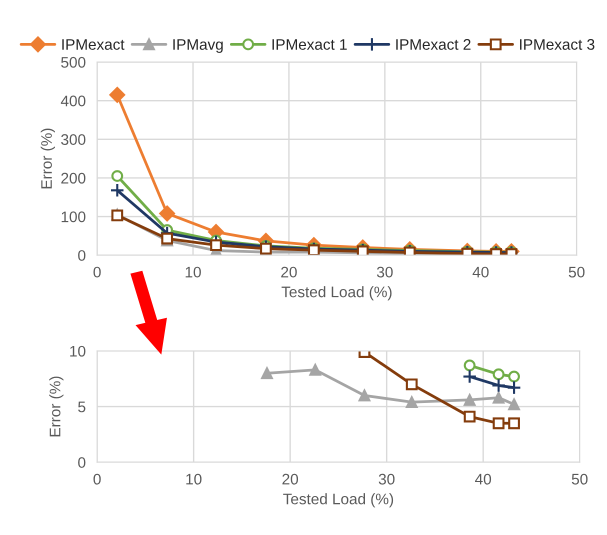  What do you see at coordinates (433, 44) in the screenshot?
I see `legend-label: IPMexact 2` at bounding box center [433, 44].